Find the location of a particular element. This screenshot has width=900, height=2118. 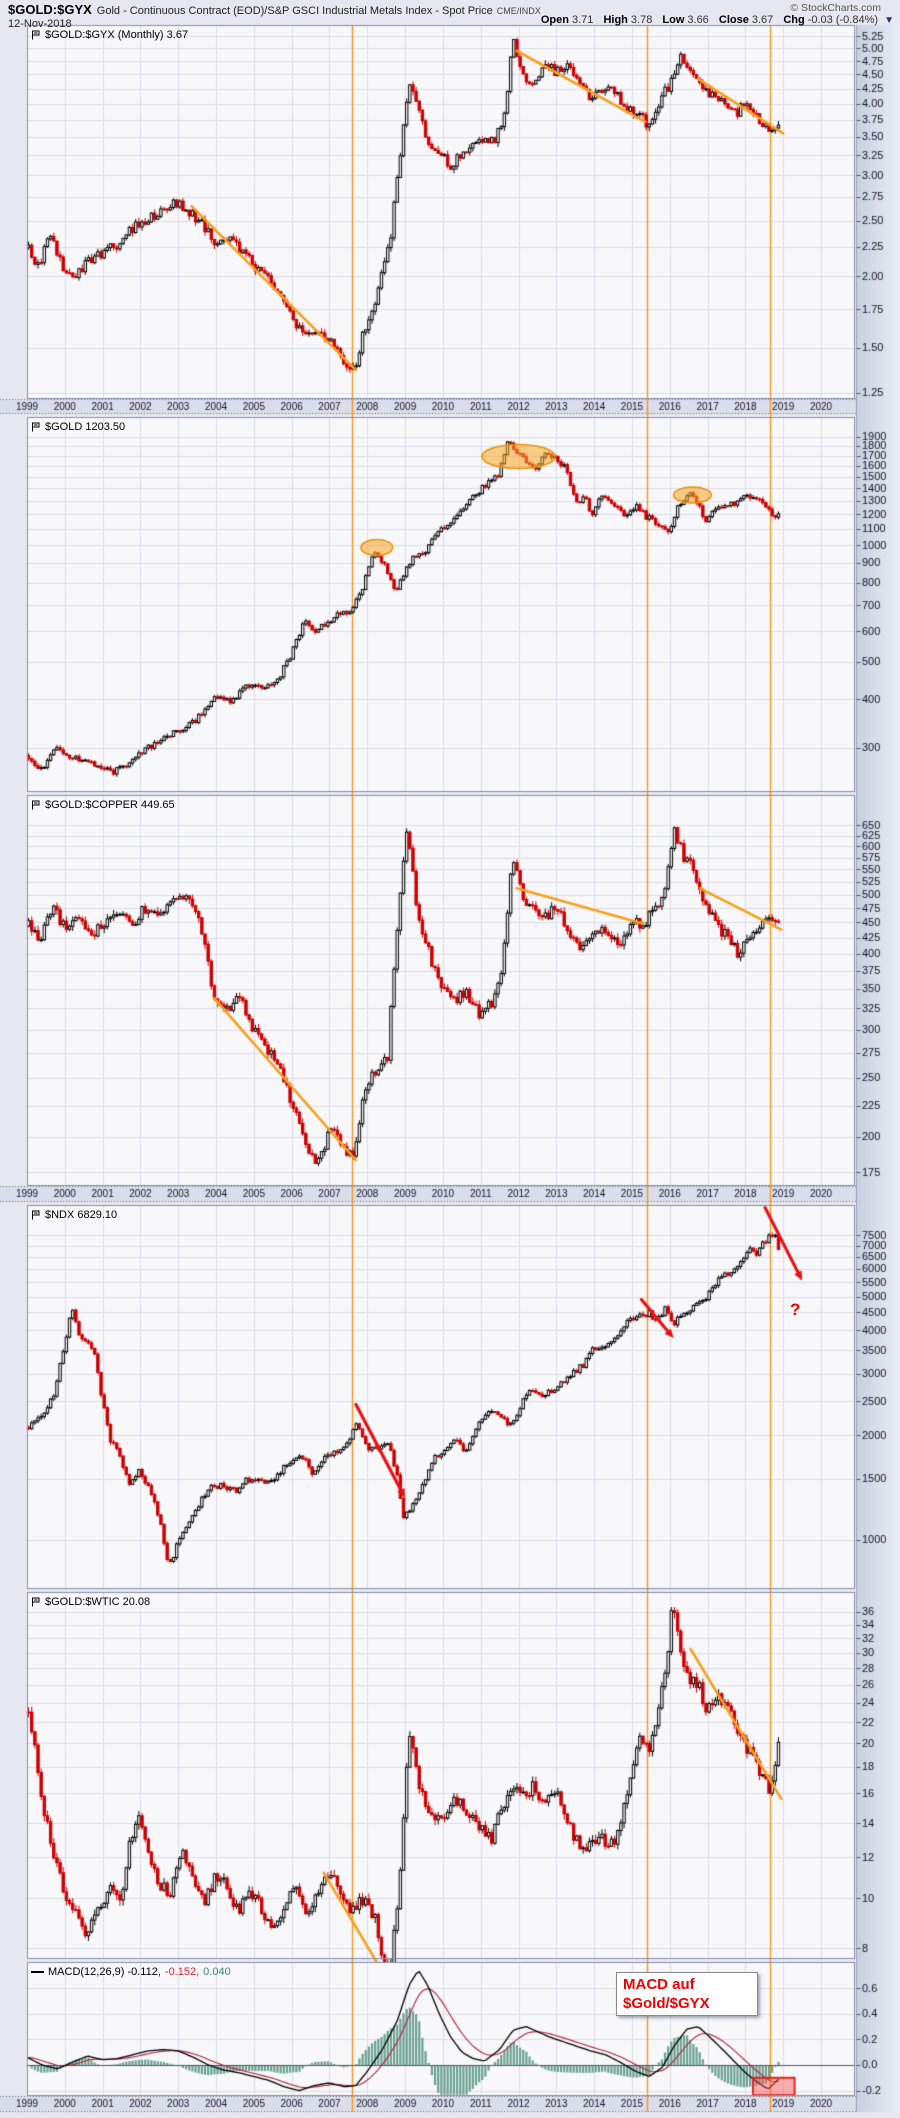

panel-label-text: $NDX 6829.10 is located at coordinates (81, 1215).